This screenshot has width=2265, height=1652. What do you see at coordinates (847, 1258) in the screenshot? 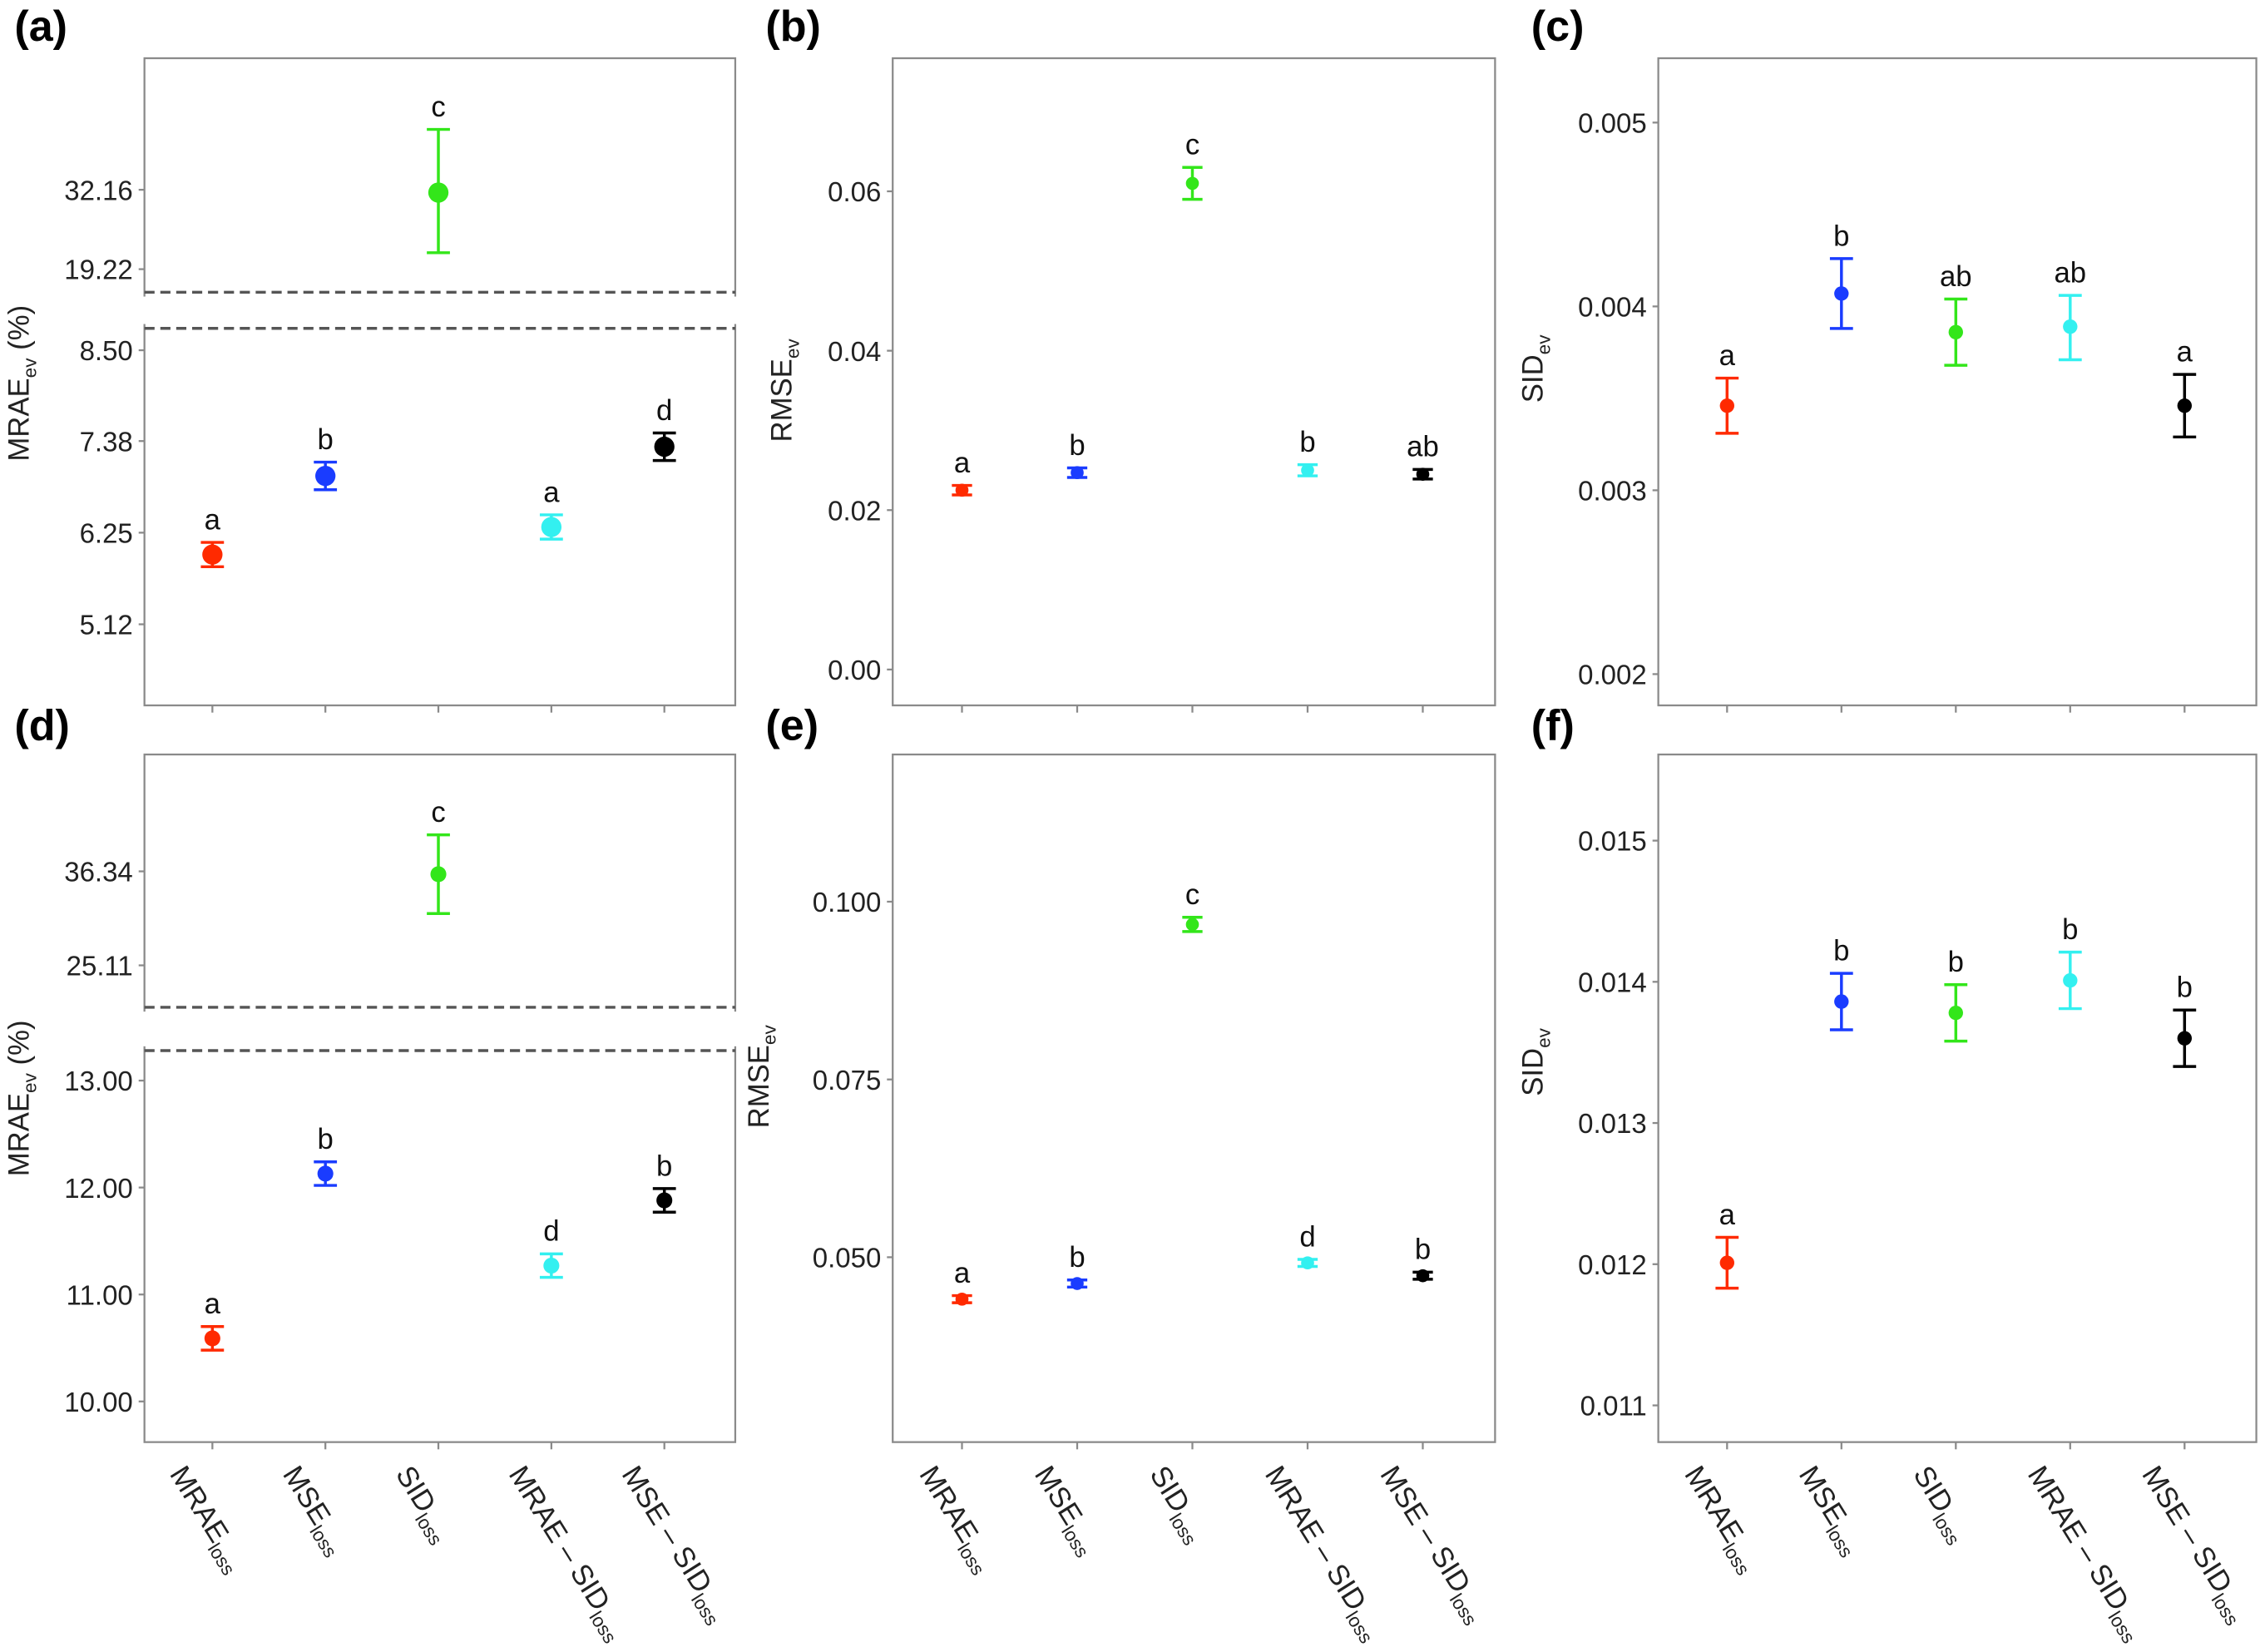
I see `y-tick-label: 0.050` at bounding box center [847, 1258].